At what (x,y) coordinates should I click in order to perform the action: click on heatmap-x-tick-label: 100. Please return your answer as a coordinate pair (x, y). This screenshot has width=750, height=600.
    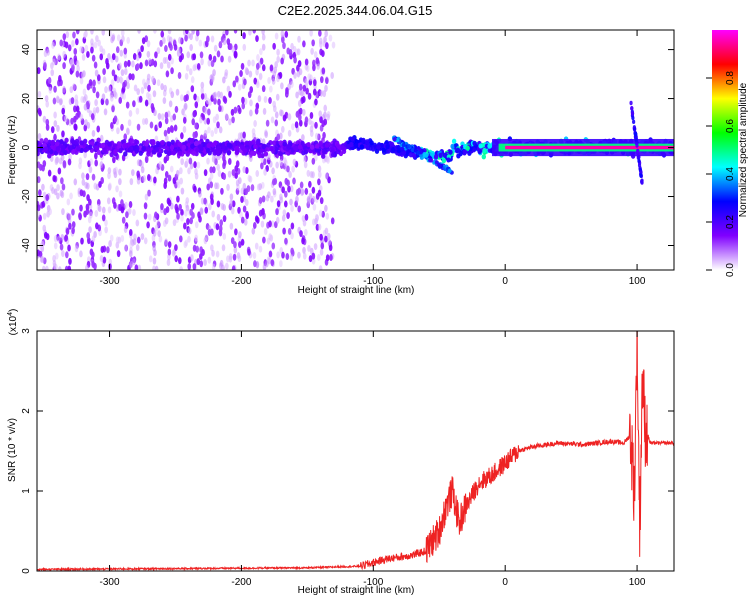
    Looking at the image, I should click on (637, 281).